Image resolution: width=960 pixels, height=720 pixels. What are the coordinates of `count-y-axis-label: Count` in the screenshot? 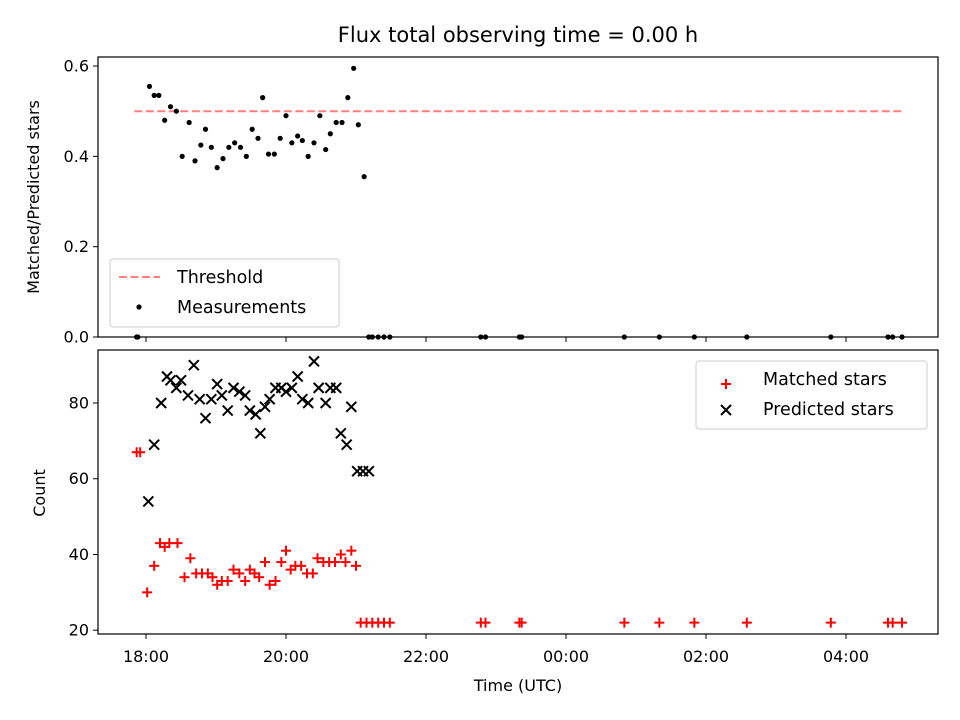 It's located at (39, 493).